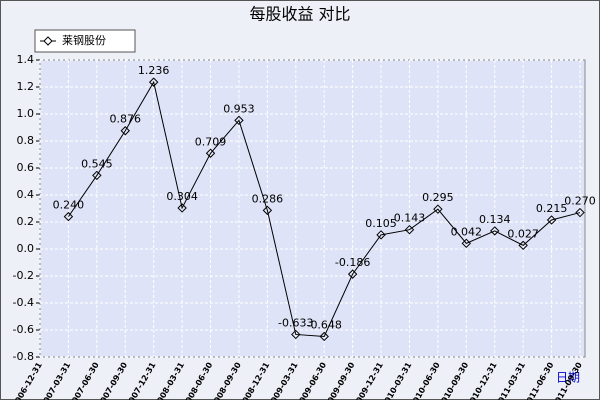 The width and height of the screenshot is (600, 400). What do you see at coordinates (26, 113) in the screenshot?
I see `y-tick-label: 1.0` at bounding box center [26, 113].